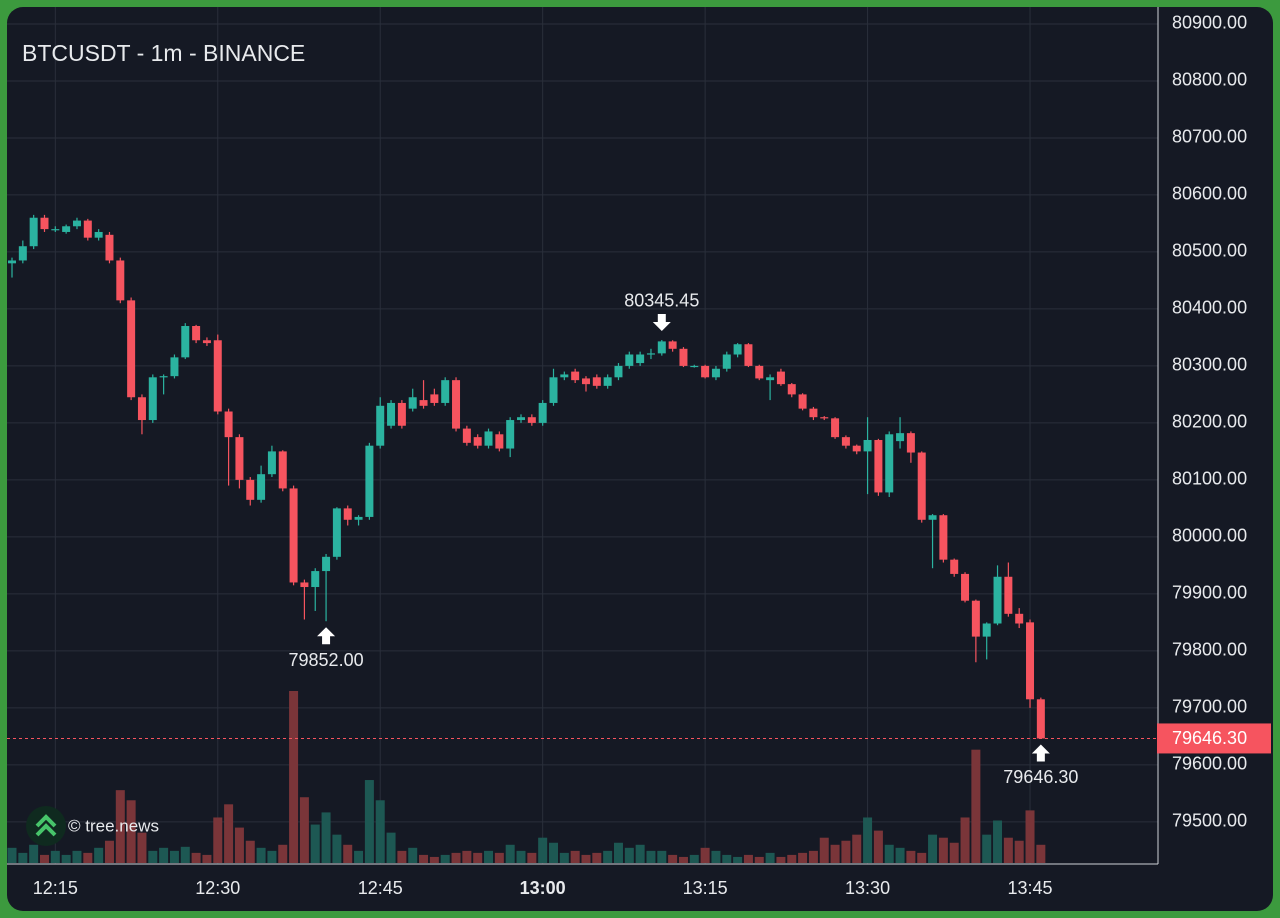  I want to click on x-tick-label: 12:30, so click(217, 888).